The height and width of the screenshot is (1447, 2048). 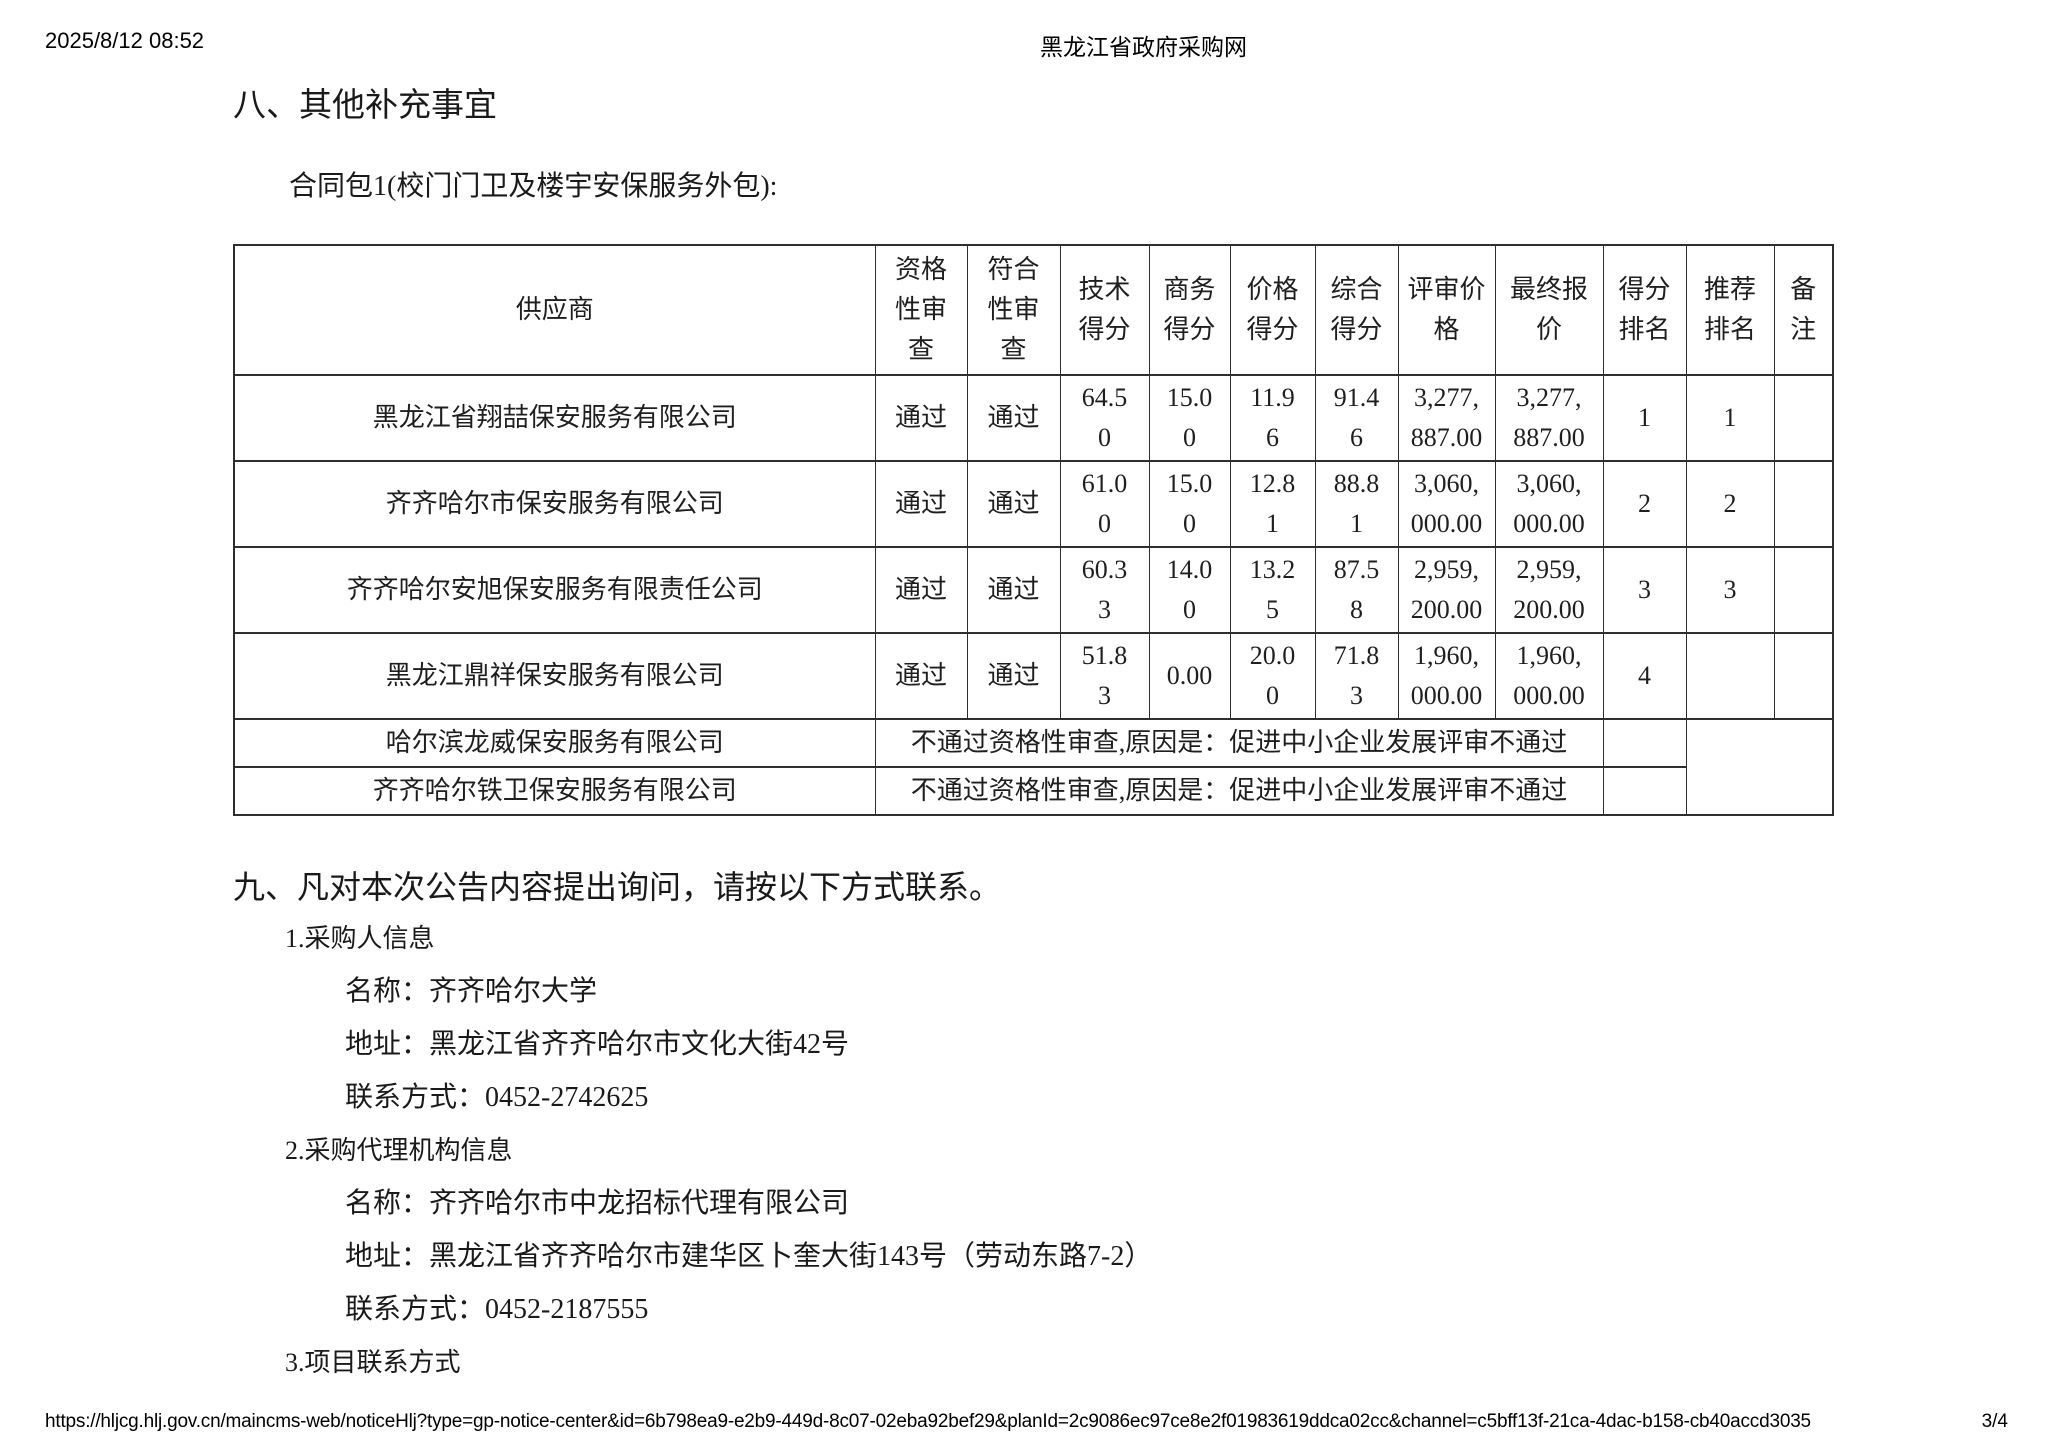 What do you see at coordinates (1730, 310) in the screenshot?
I see `header-recommended-rank: 推荐 排名` at bounding box center [1730, 310].